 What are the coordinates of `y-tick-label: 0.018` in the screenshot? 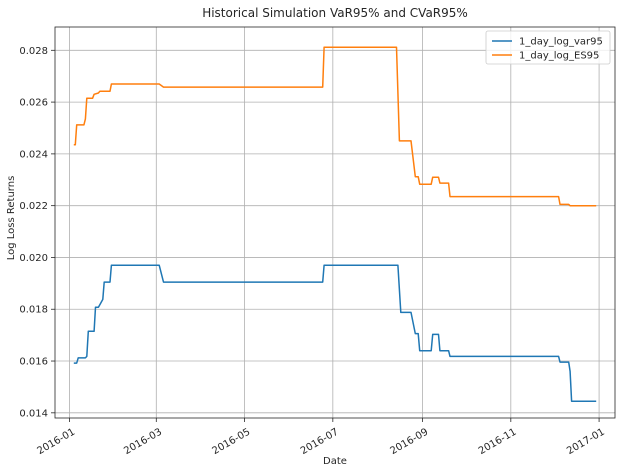 It's located at (33, 310).